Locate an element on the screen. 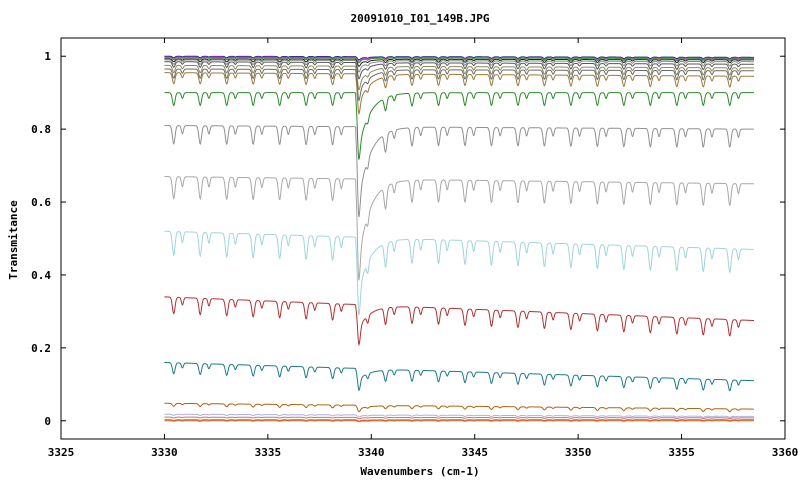 The width and height of the screenshot is (800, 480). y-tick-label: 0.4 is located at coordinates (41, 275).